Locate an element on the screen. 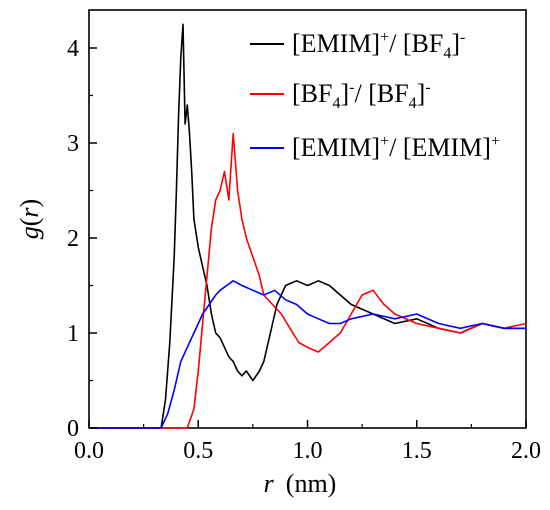  y-axis-argument: r is located at coordinates (29, 212).